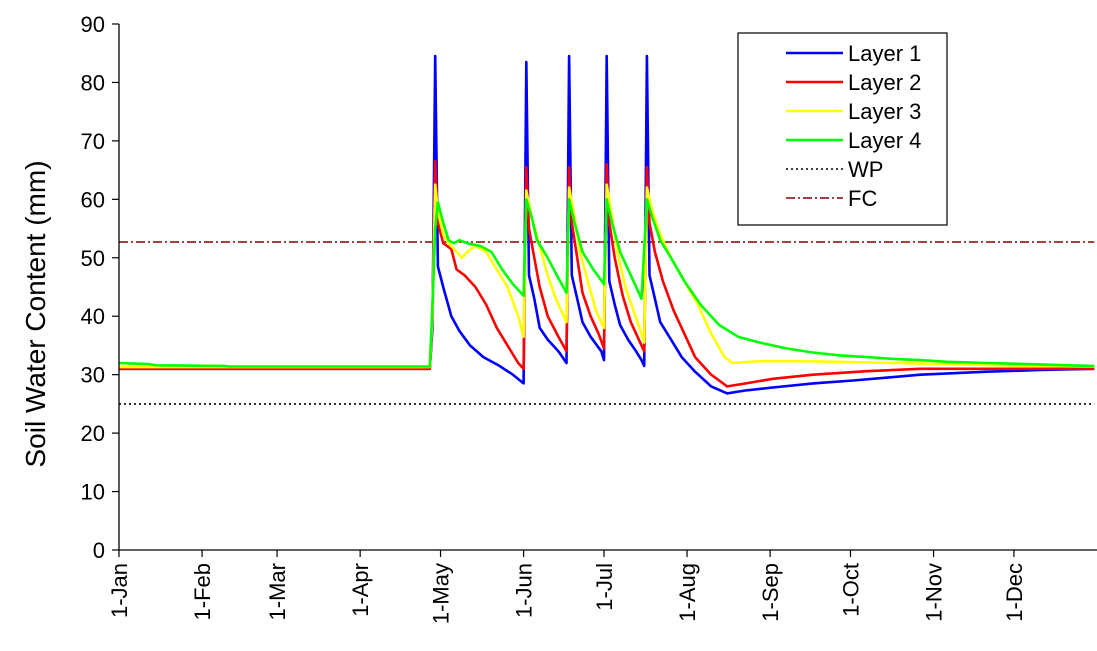 This screenshot has height=651, width=1097. Describe the element at coordinates (862, 198) in the screenshot. I see `legend-label: FC` at that location.